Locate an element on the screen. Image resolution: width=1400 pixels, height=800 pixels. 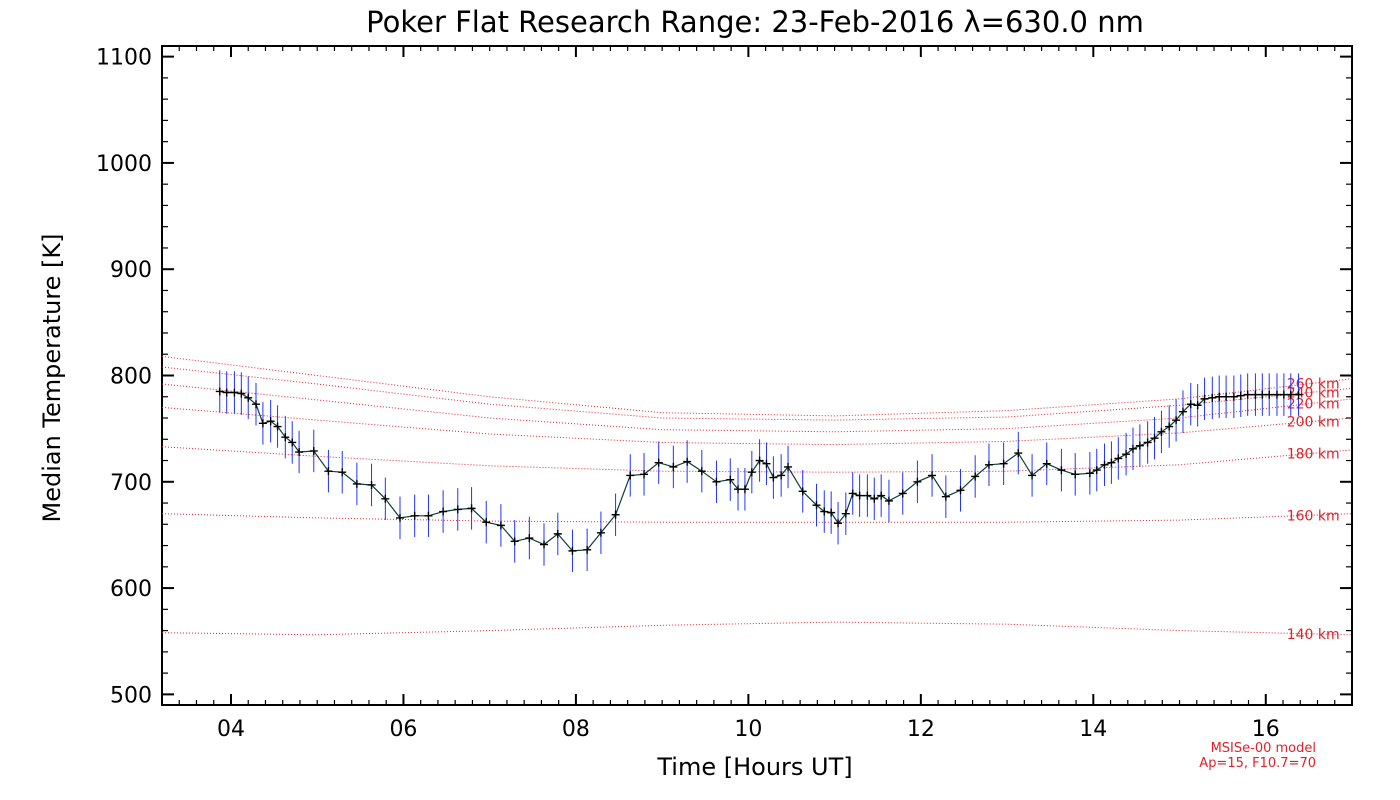
x-axis-label: Time [Hours UT] is located at coordinates (754, 767).